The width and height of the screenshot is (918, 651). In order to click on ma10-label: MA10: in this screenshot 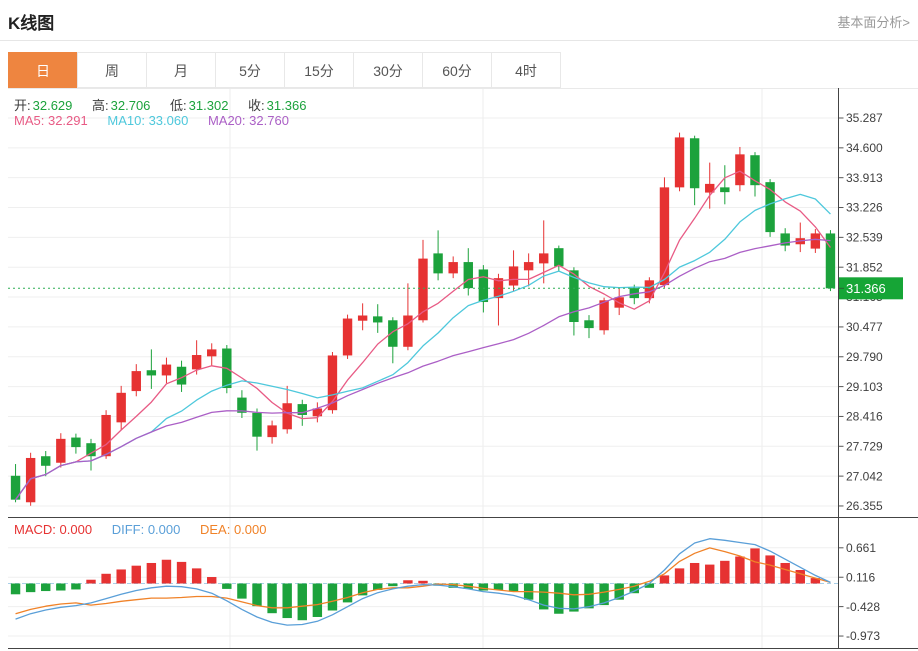, I will do `click(126, 120)`.